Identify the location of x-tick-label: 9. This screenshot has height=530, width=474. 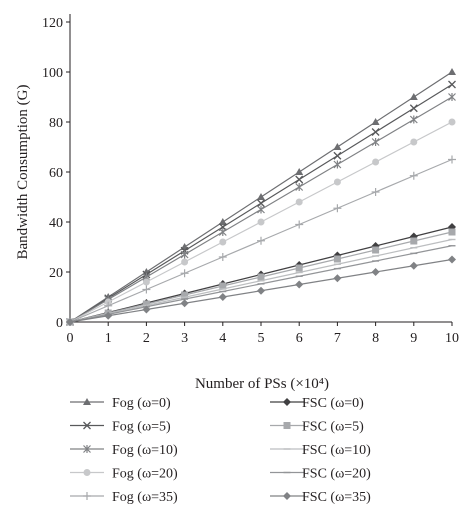
(413, 338).